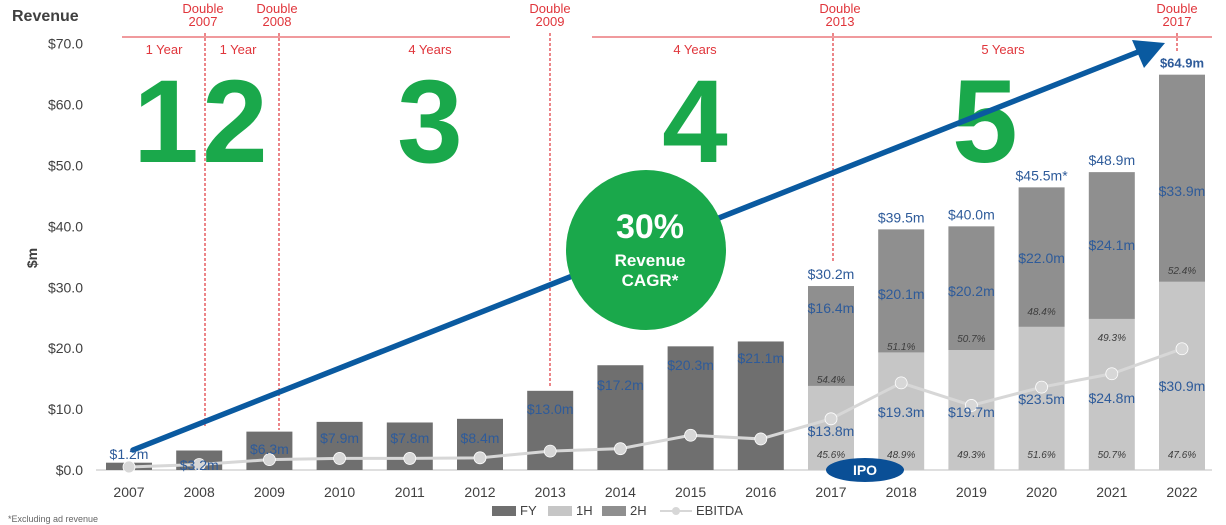 This screenshot has height=525, width=1226. What do you see at coordinates (269, 449) in the screenshot?
I see `fy-value-label: $6.3m` at bounding box center [269, 449].